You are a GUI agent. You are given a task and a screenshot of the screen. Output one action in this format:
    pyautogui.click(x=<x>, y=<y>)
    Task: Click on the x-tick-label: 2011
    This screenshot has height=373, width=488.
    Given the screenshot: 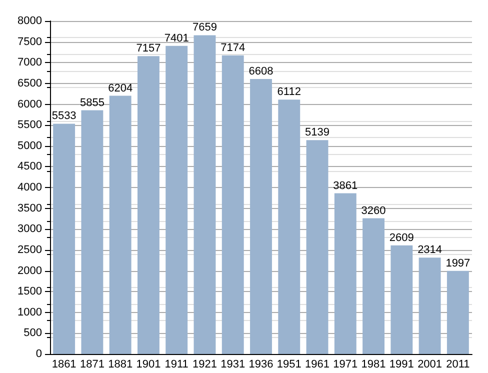 What is the action you would take?
    pyautogui.click(x=458, y=364)
    